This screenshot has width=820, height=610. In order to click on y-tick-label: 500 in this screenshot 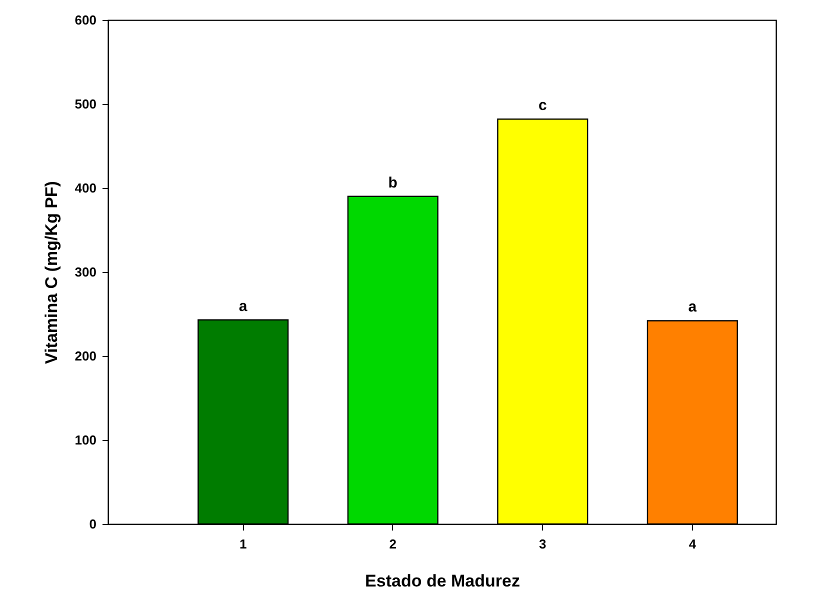, I will do `click(85, 104)`.